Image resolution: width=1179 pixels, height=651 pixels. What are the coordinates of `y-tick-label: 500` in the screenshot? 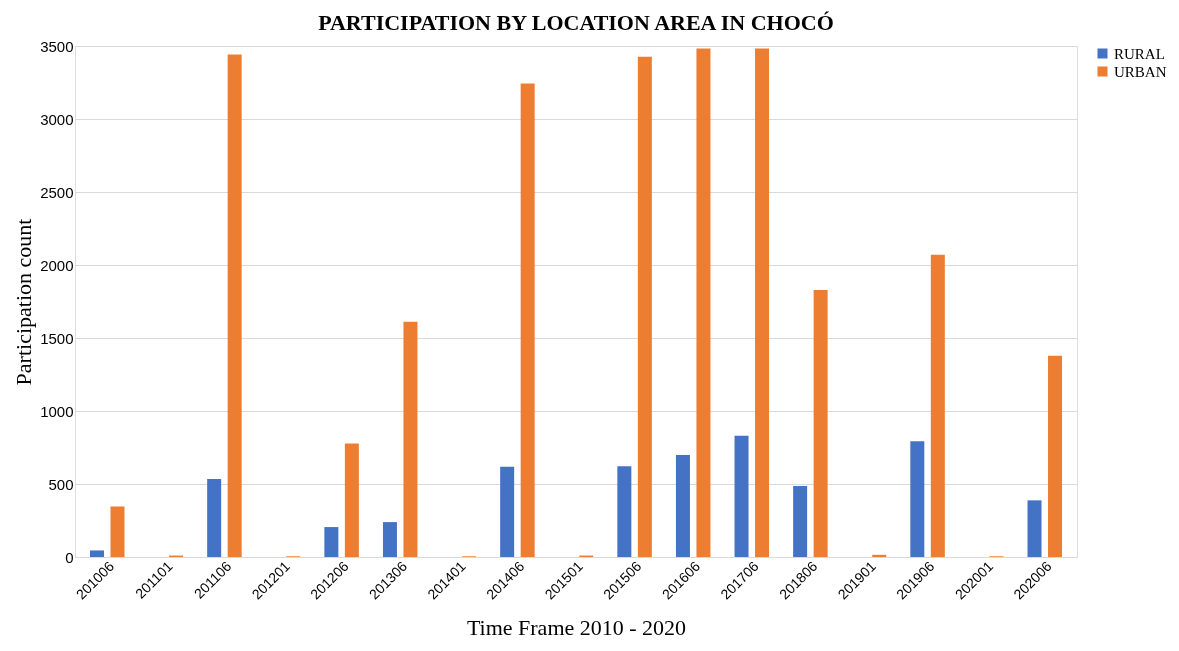 It's located at (61, 484).